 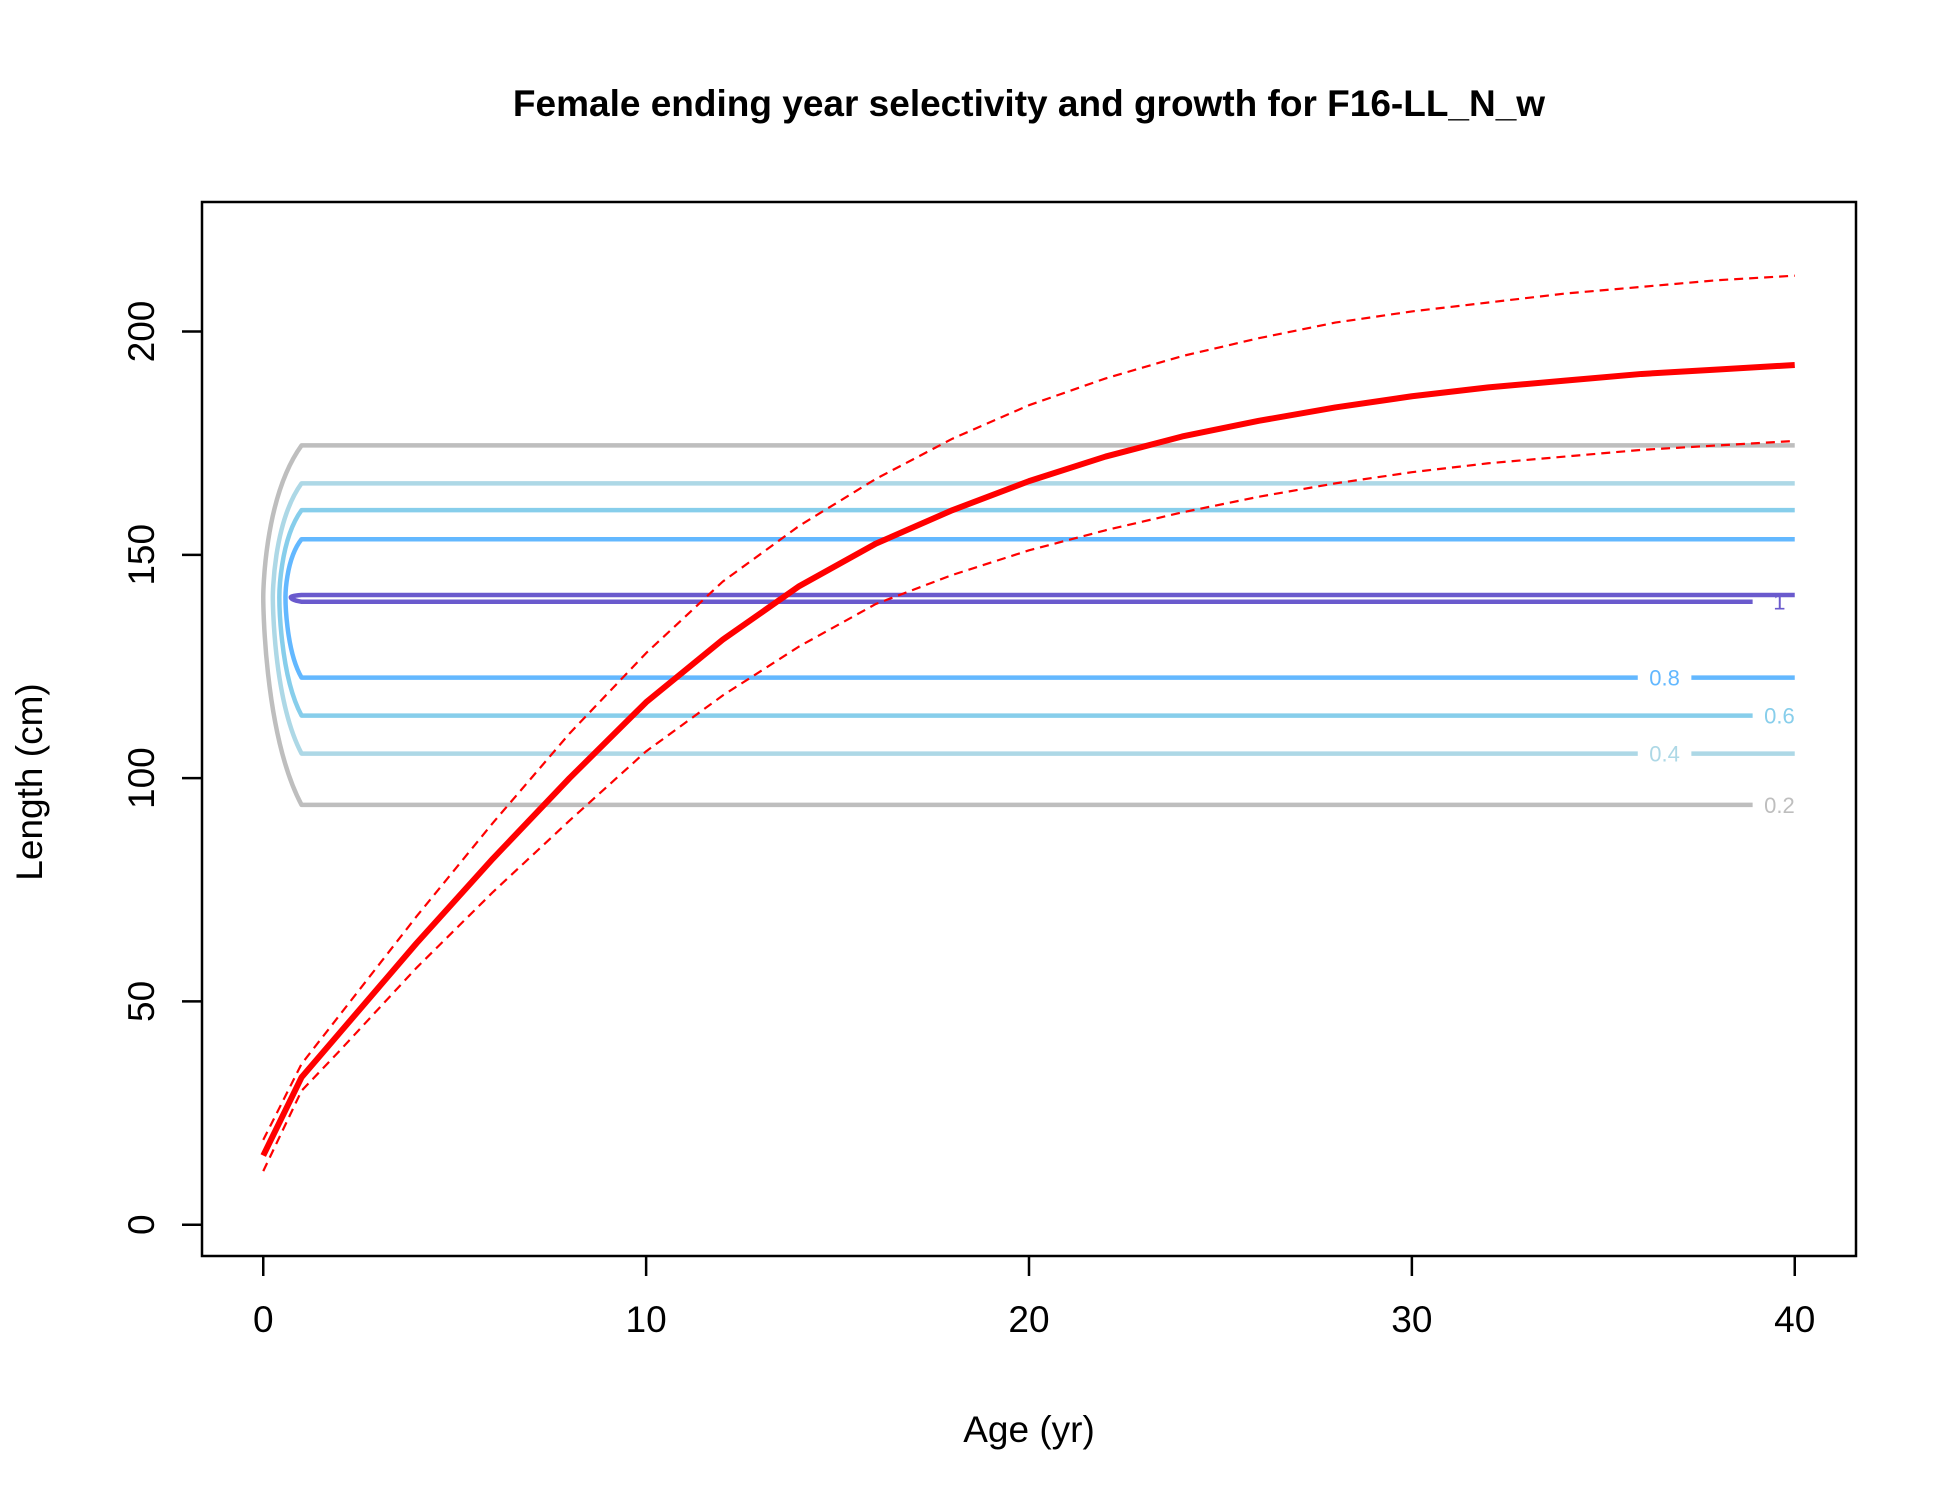 I want to click on contour-label-0-4: 0.4, so click(x=1664, y=754).